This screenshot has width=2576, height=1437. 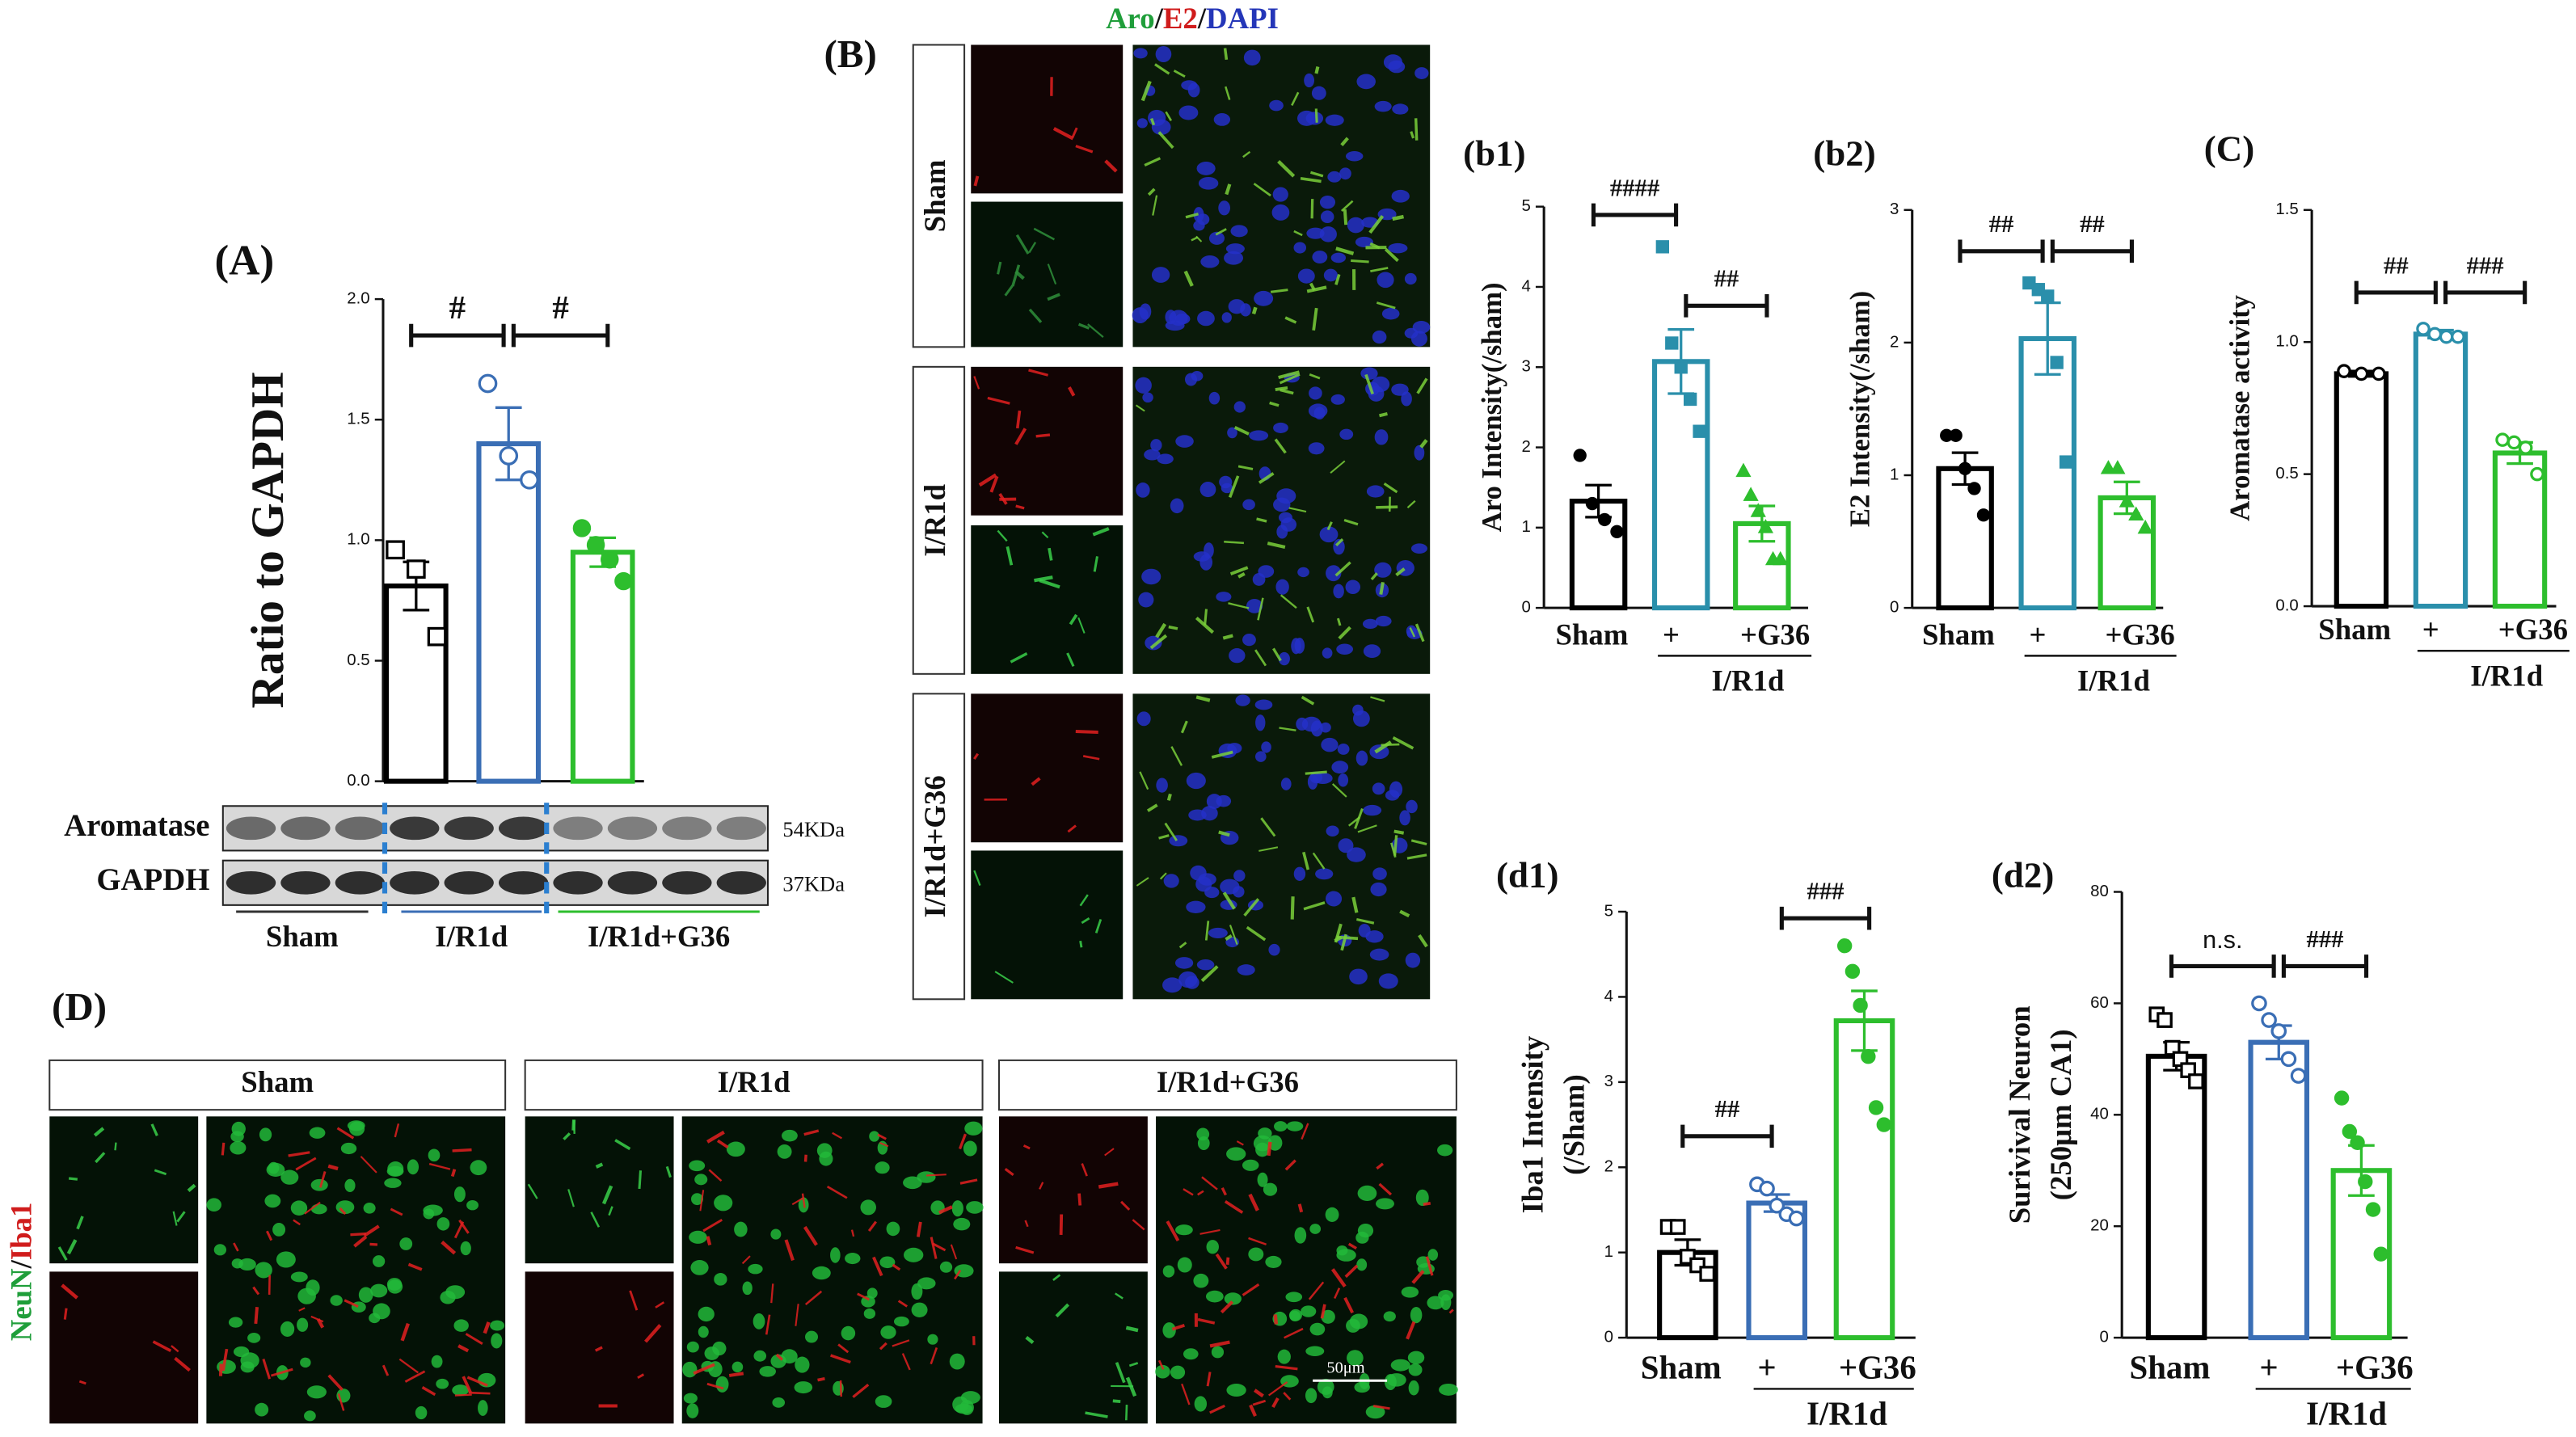 I want to click on stain-name: /, so click(x=1159, y=18).